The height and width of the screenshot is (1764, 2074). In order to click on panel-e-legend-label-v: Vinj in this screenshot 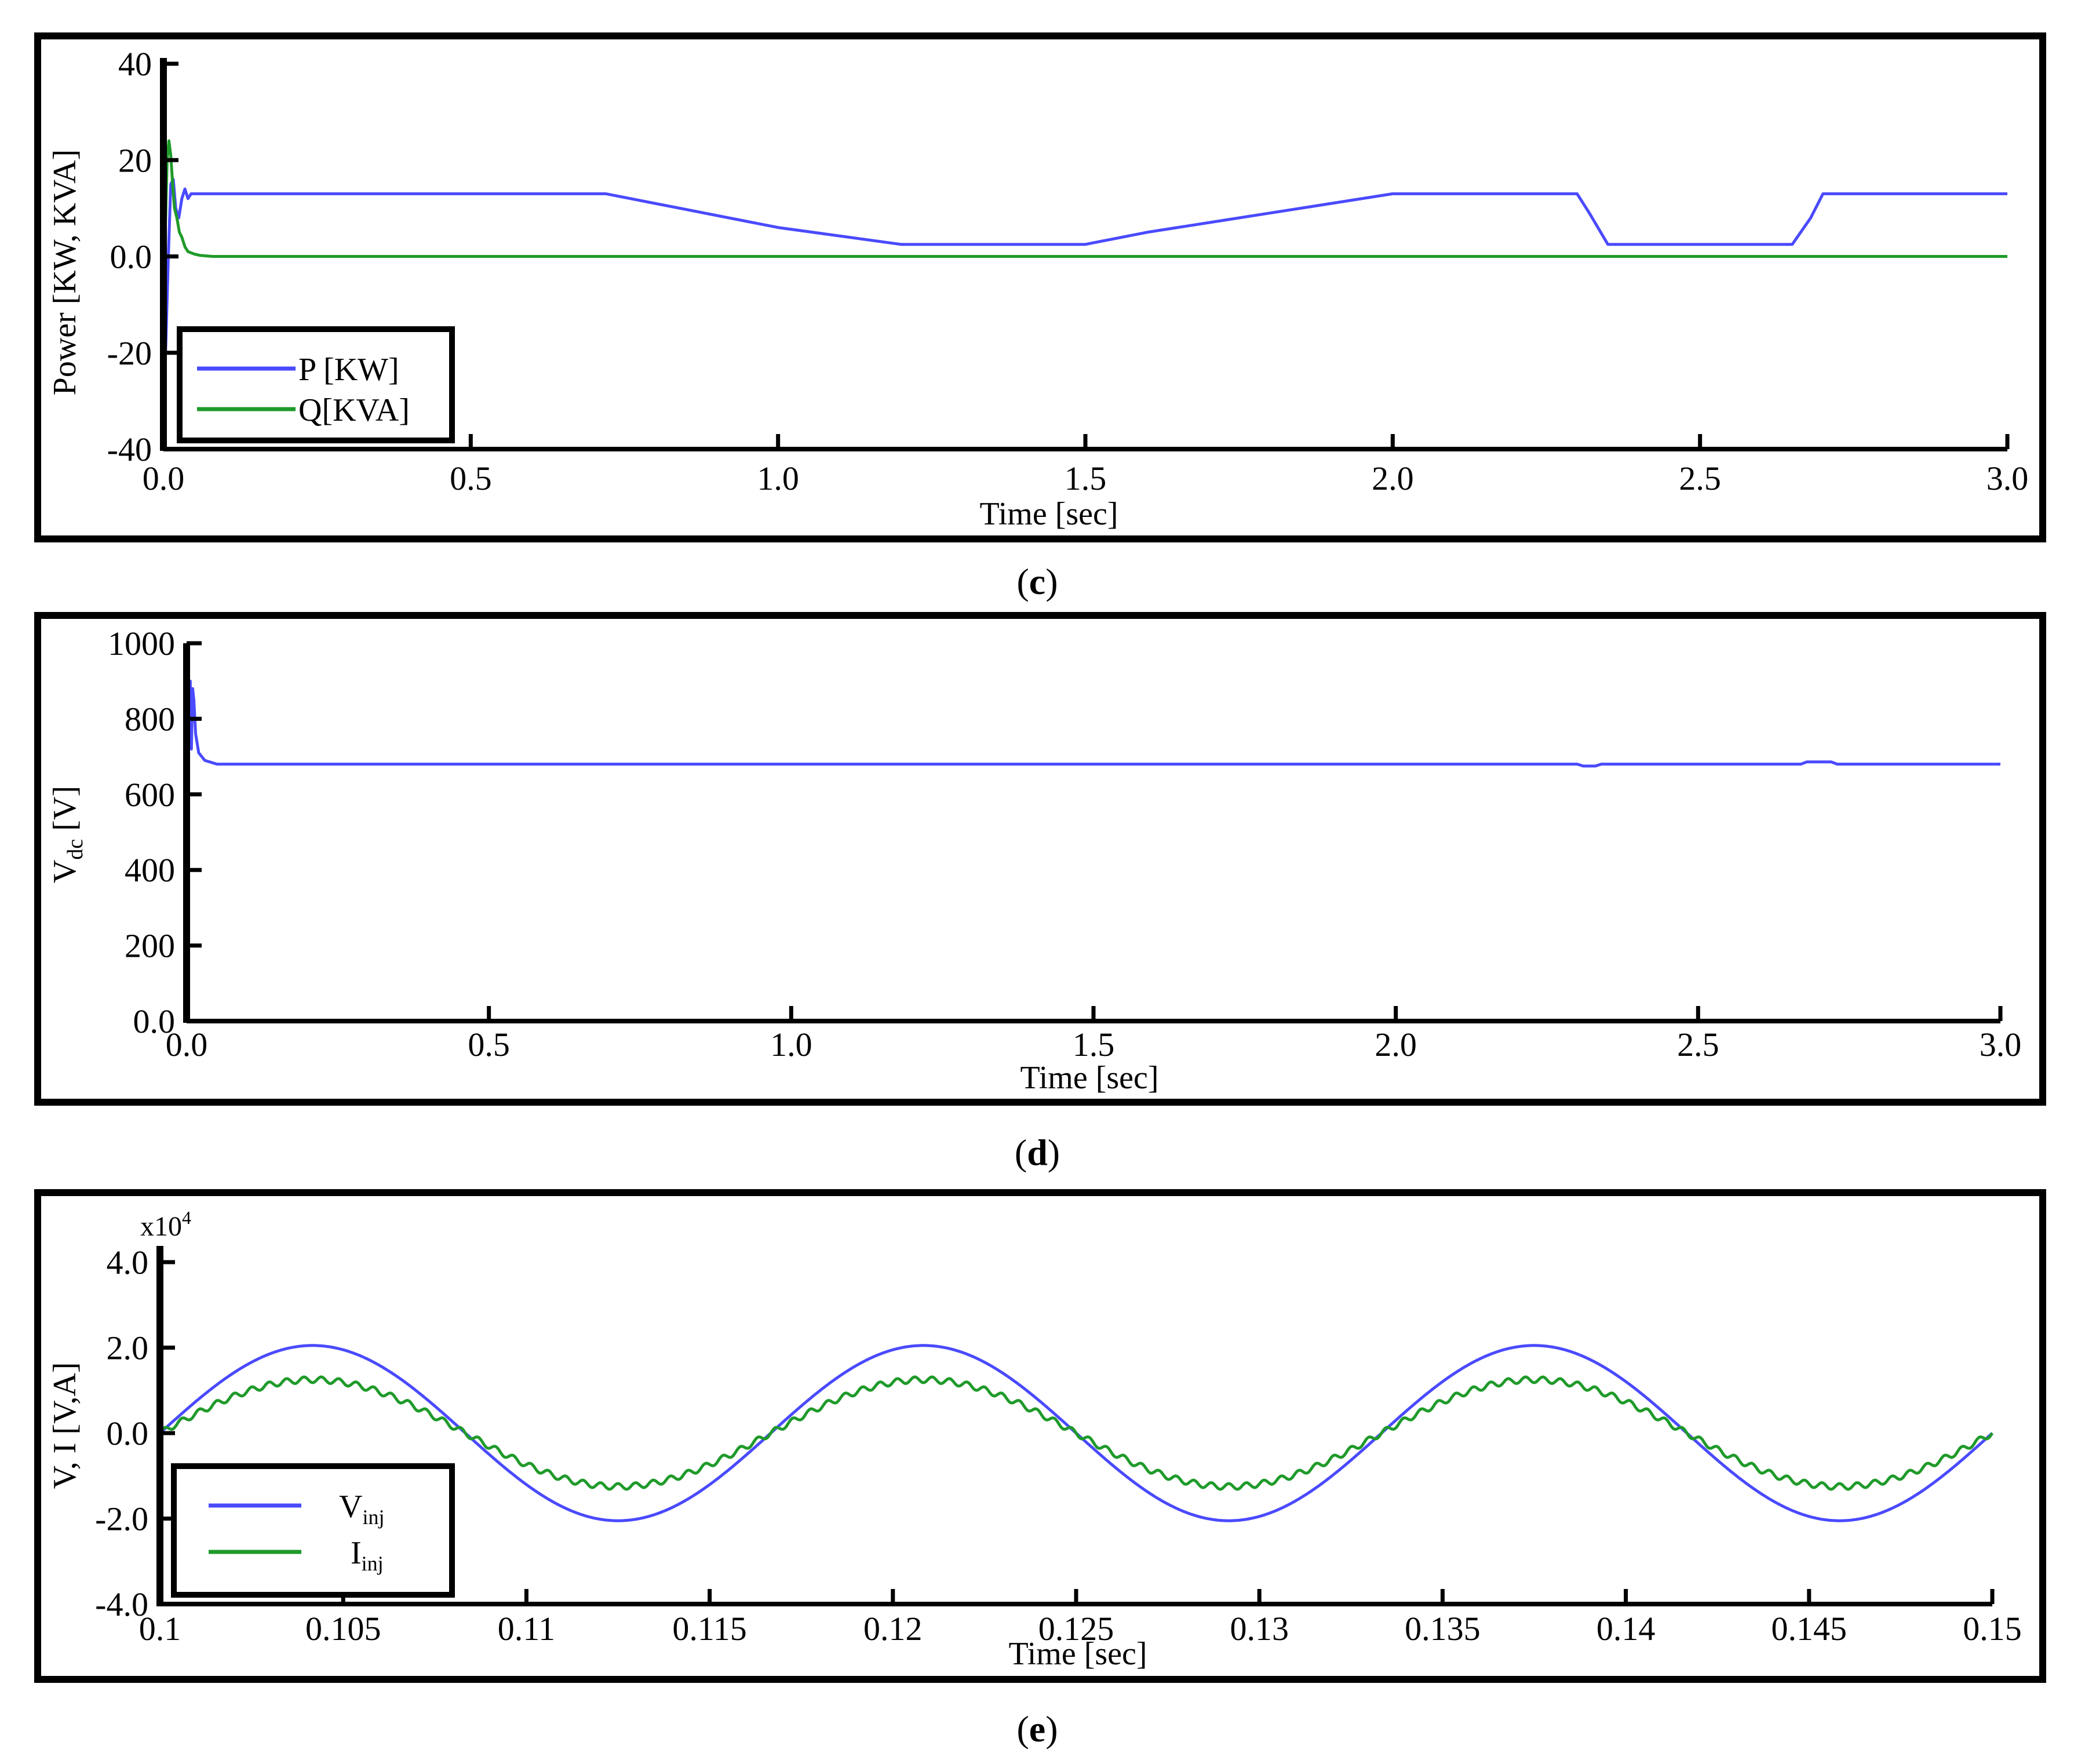, I will do `click(362, 1509)`.